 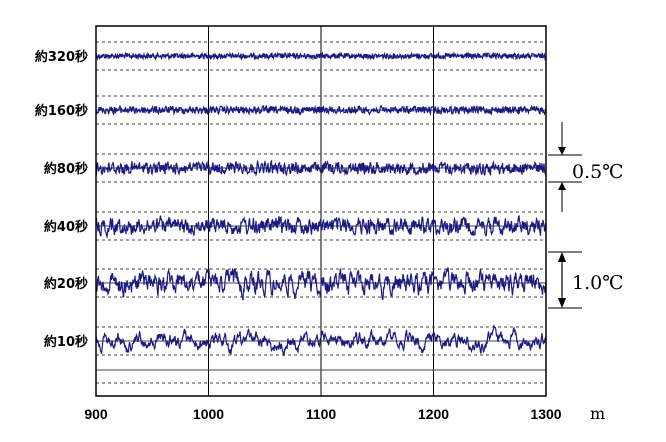 What do you see at coordinates (433, 414) in the screenshot?
I see `x-tick-label: 1200` at bounding box center [433, 414].